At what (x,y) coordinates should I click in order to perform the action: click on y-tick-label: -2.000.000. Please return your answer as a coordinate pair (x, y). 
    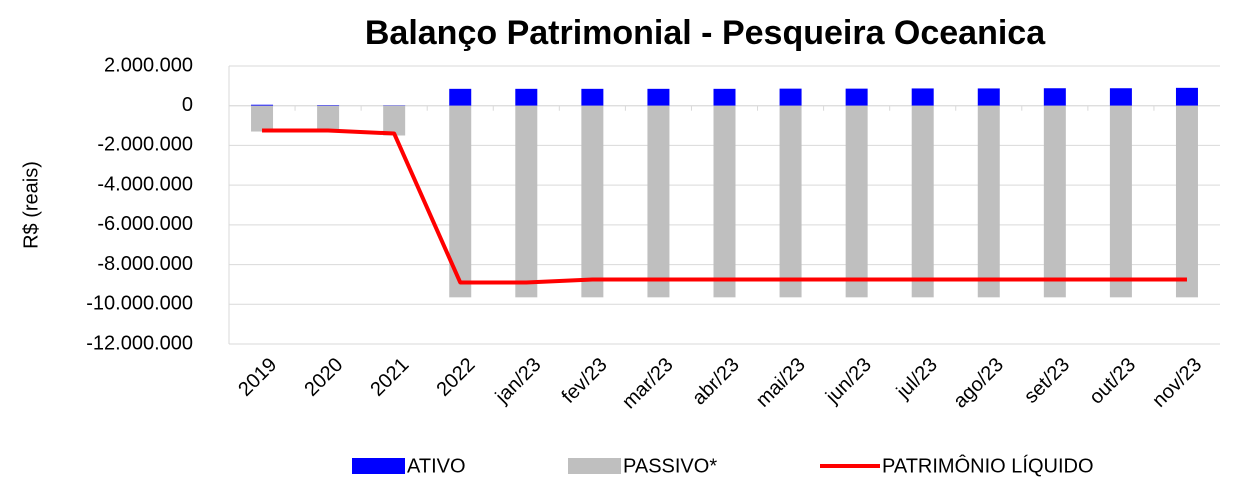
    Looking at the image, I should click on (145, 145).